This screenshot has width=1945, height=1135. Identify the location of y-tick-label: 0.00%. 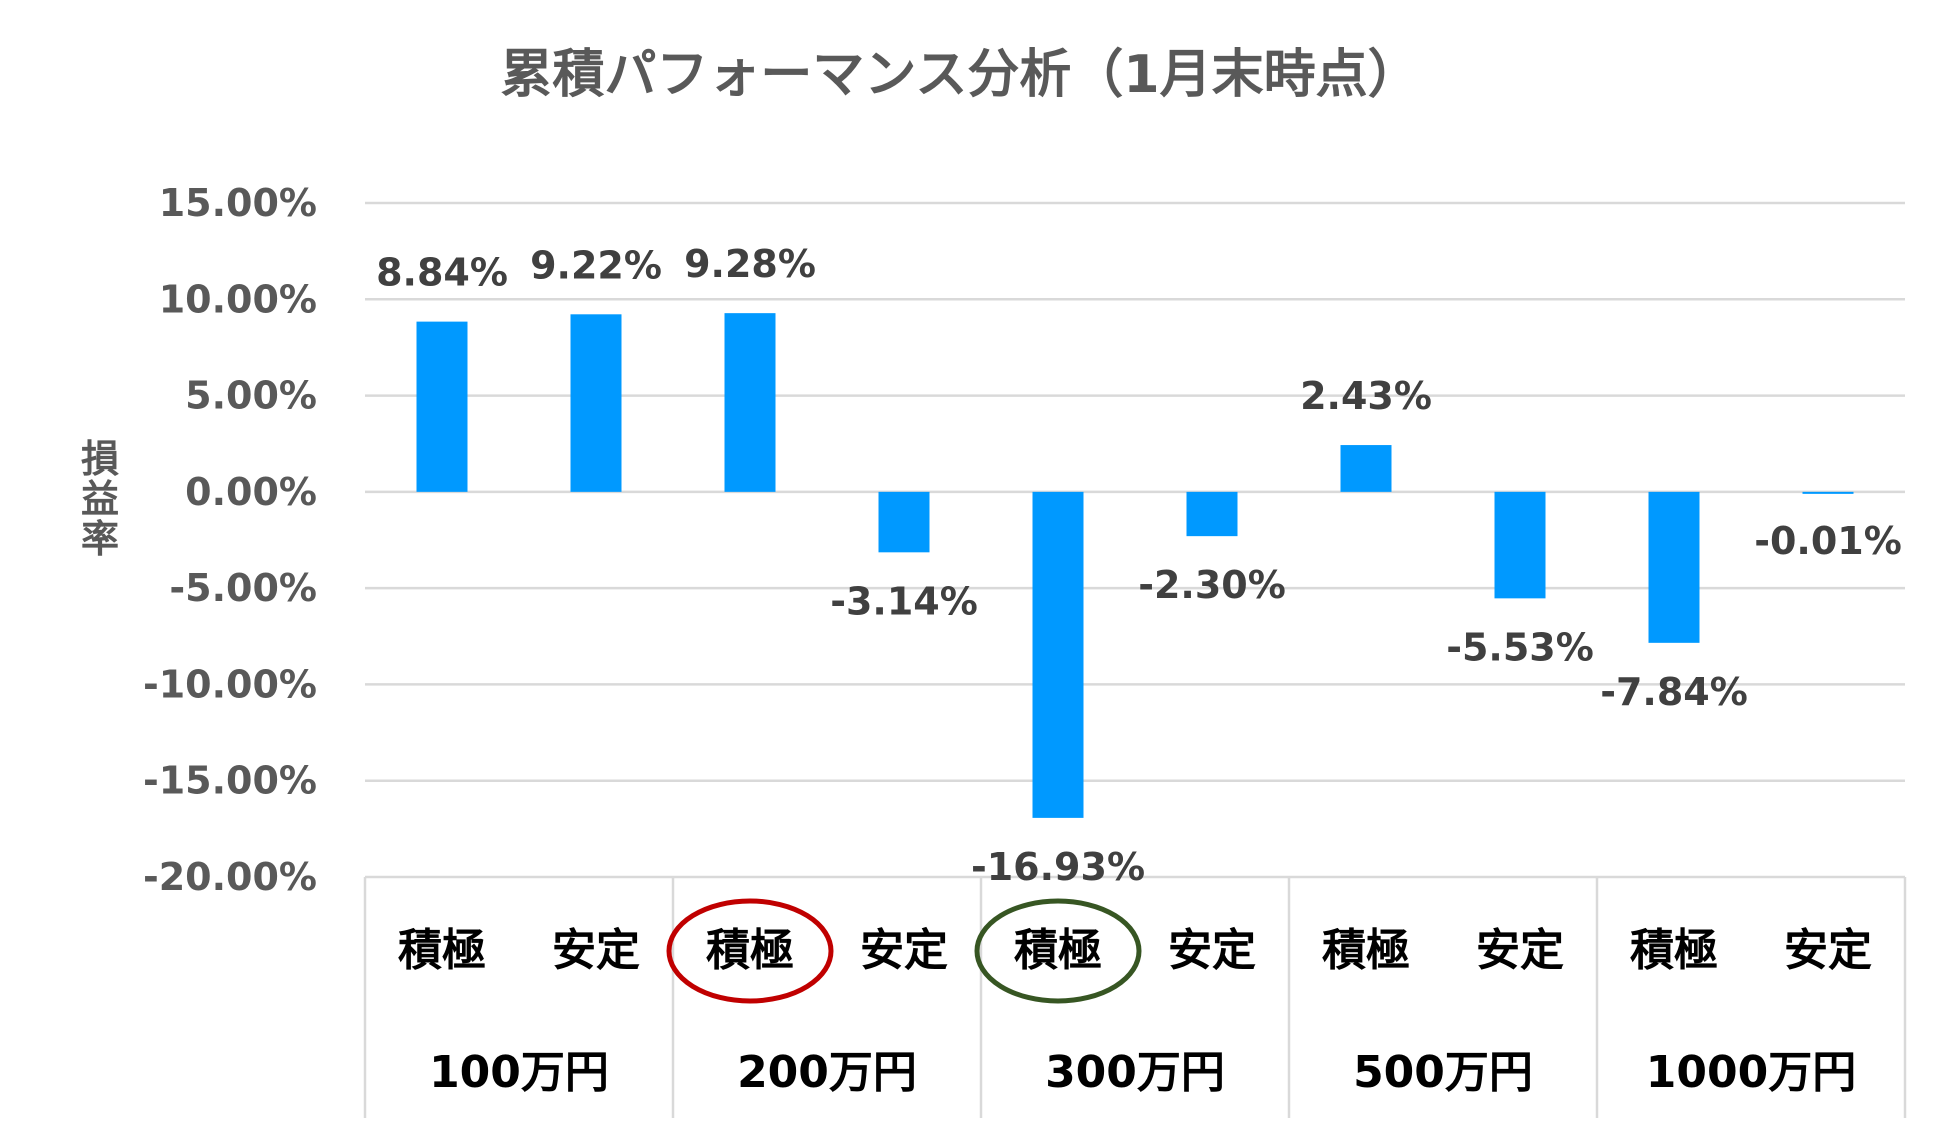
(251, 492).